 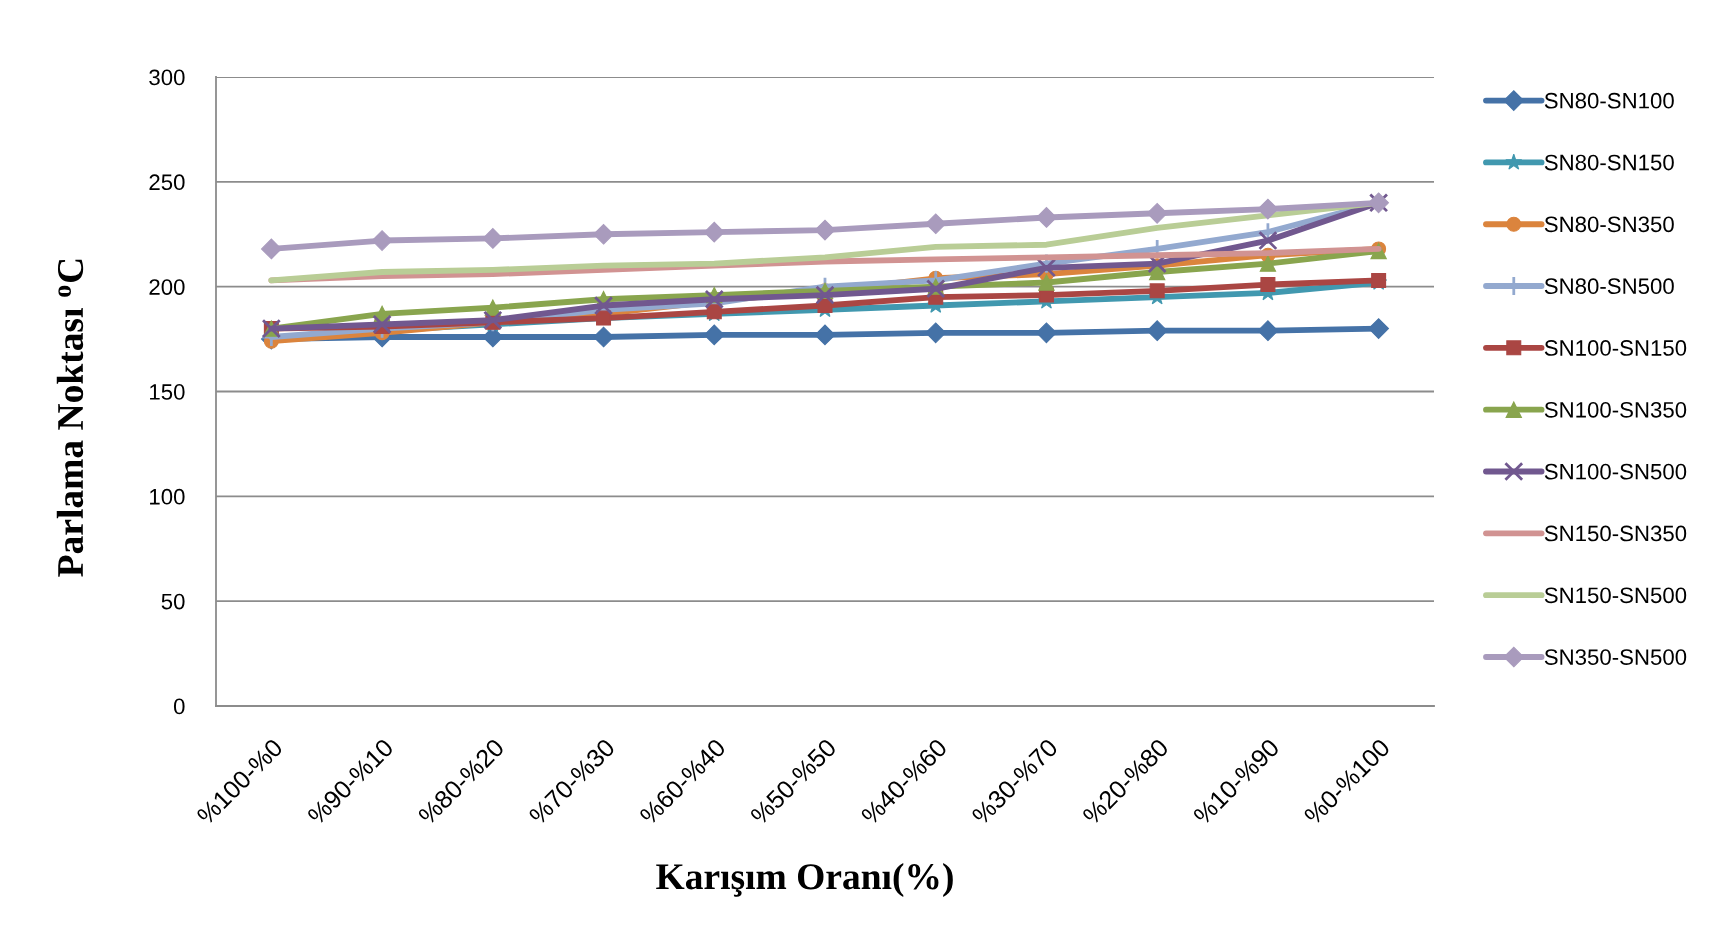 What do you see at coordinates (70, 418) in the screenshot?
I see `y-axis-title: Parlama Noktası $^{o}$C` at bounding box center [70, 418].